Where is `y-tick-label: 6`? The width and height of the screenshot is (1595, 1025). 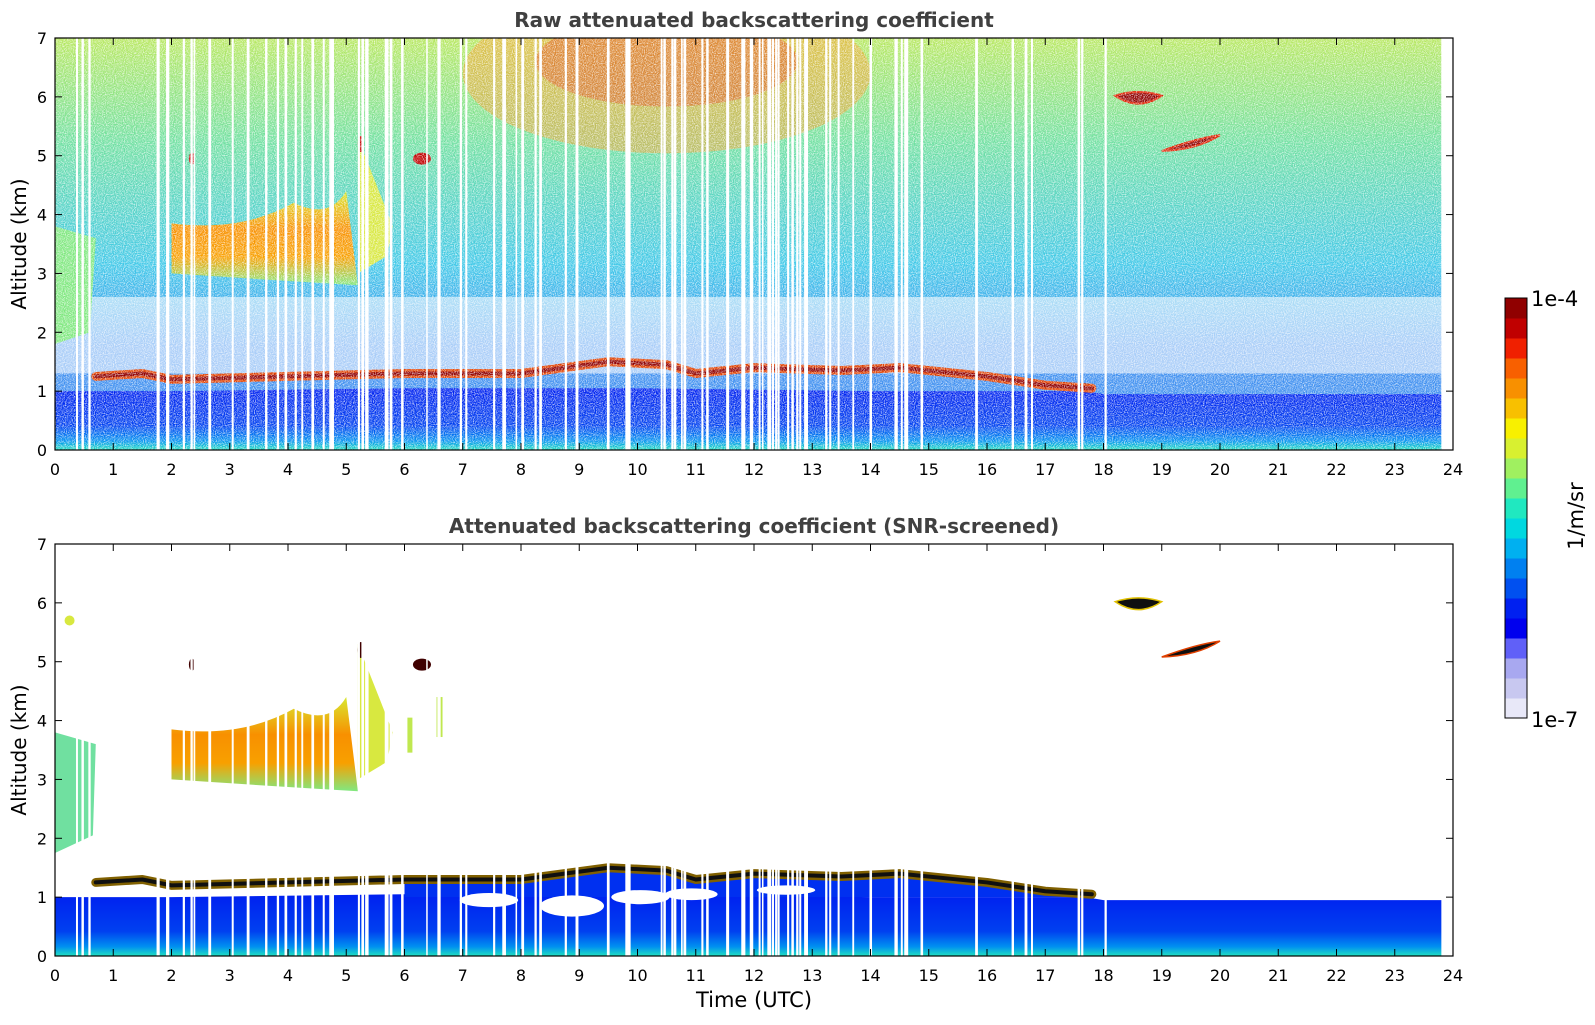
y-tick-label: 6 is located at coordinates (42, 97).